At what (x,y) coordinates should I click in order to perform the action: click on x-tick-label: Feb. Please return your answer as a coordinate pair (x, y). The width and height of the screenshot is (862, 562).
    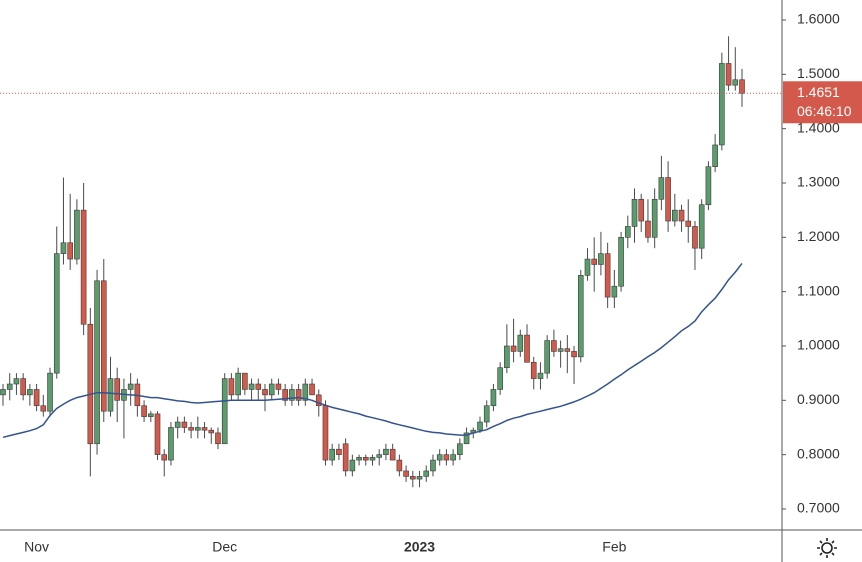
    Looking at the image, I should click on (614, 547).